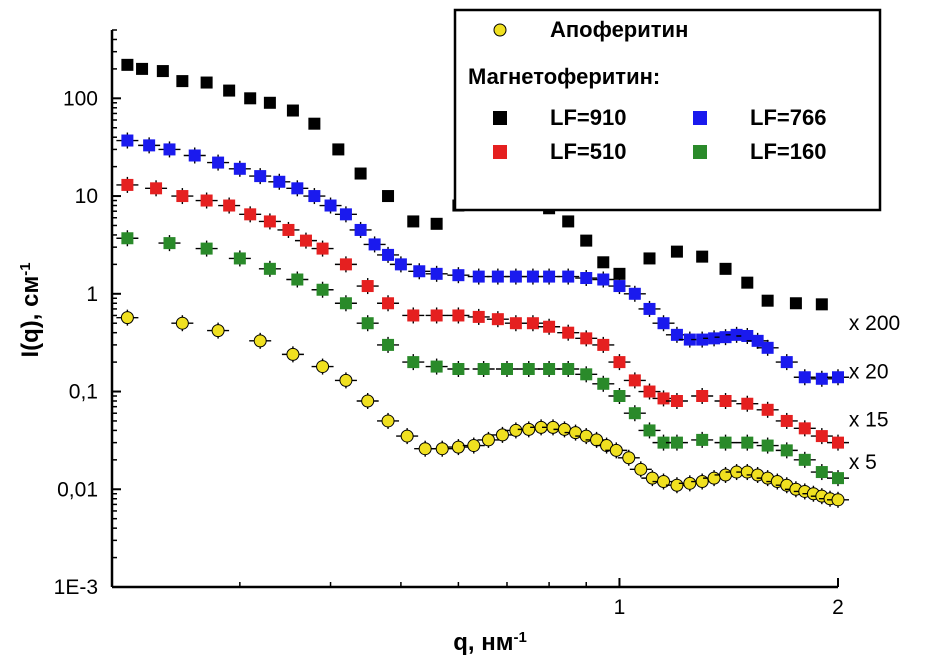 This screenshot has height=660, width=925. What do you see at coordinates (869, 419) in the screenshot?
I see `scale-annotation: x 15` at bounding box center [869, 419].